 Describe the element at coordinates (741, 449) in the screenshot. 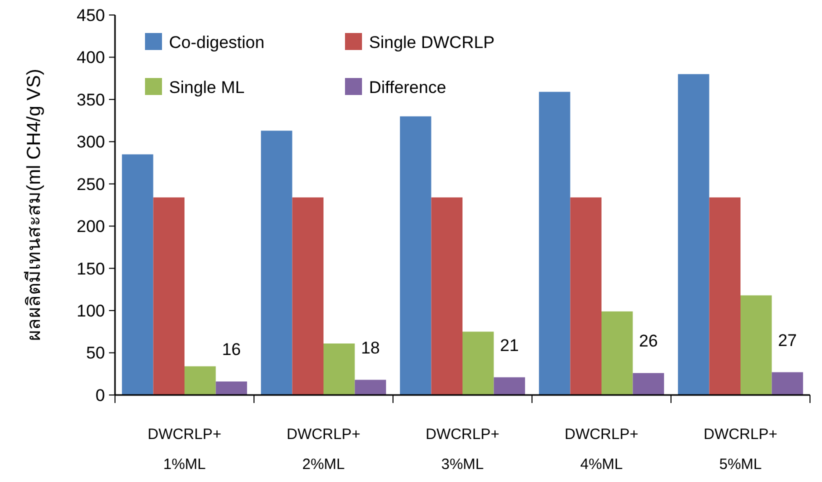

I see `x-tick-label: DWCRLP+ 5%ML` at that location.